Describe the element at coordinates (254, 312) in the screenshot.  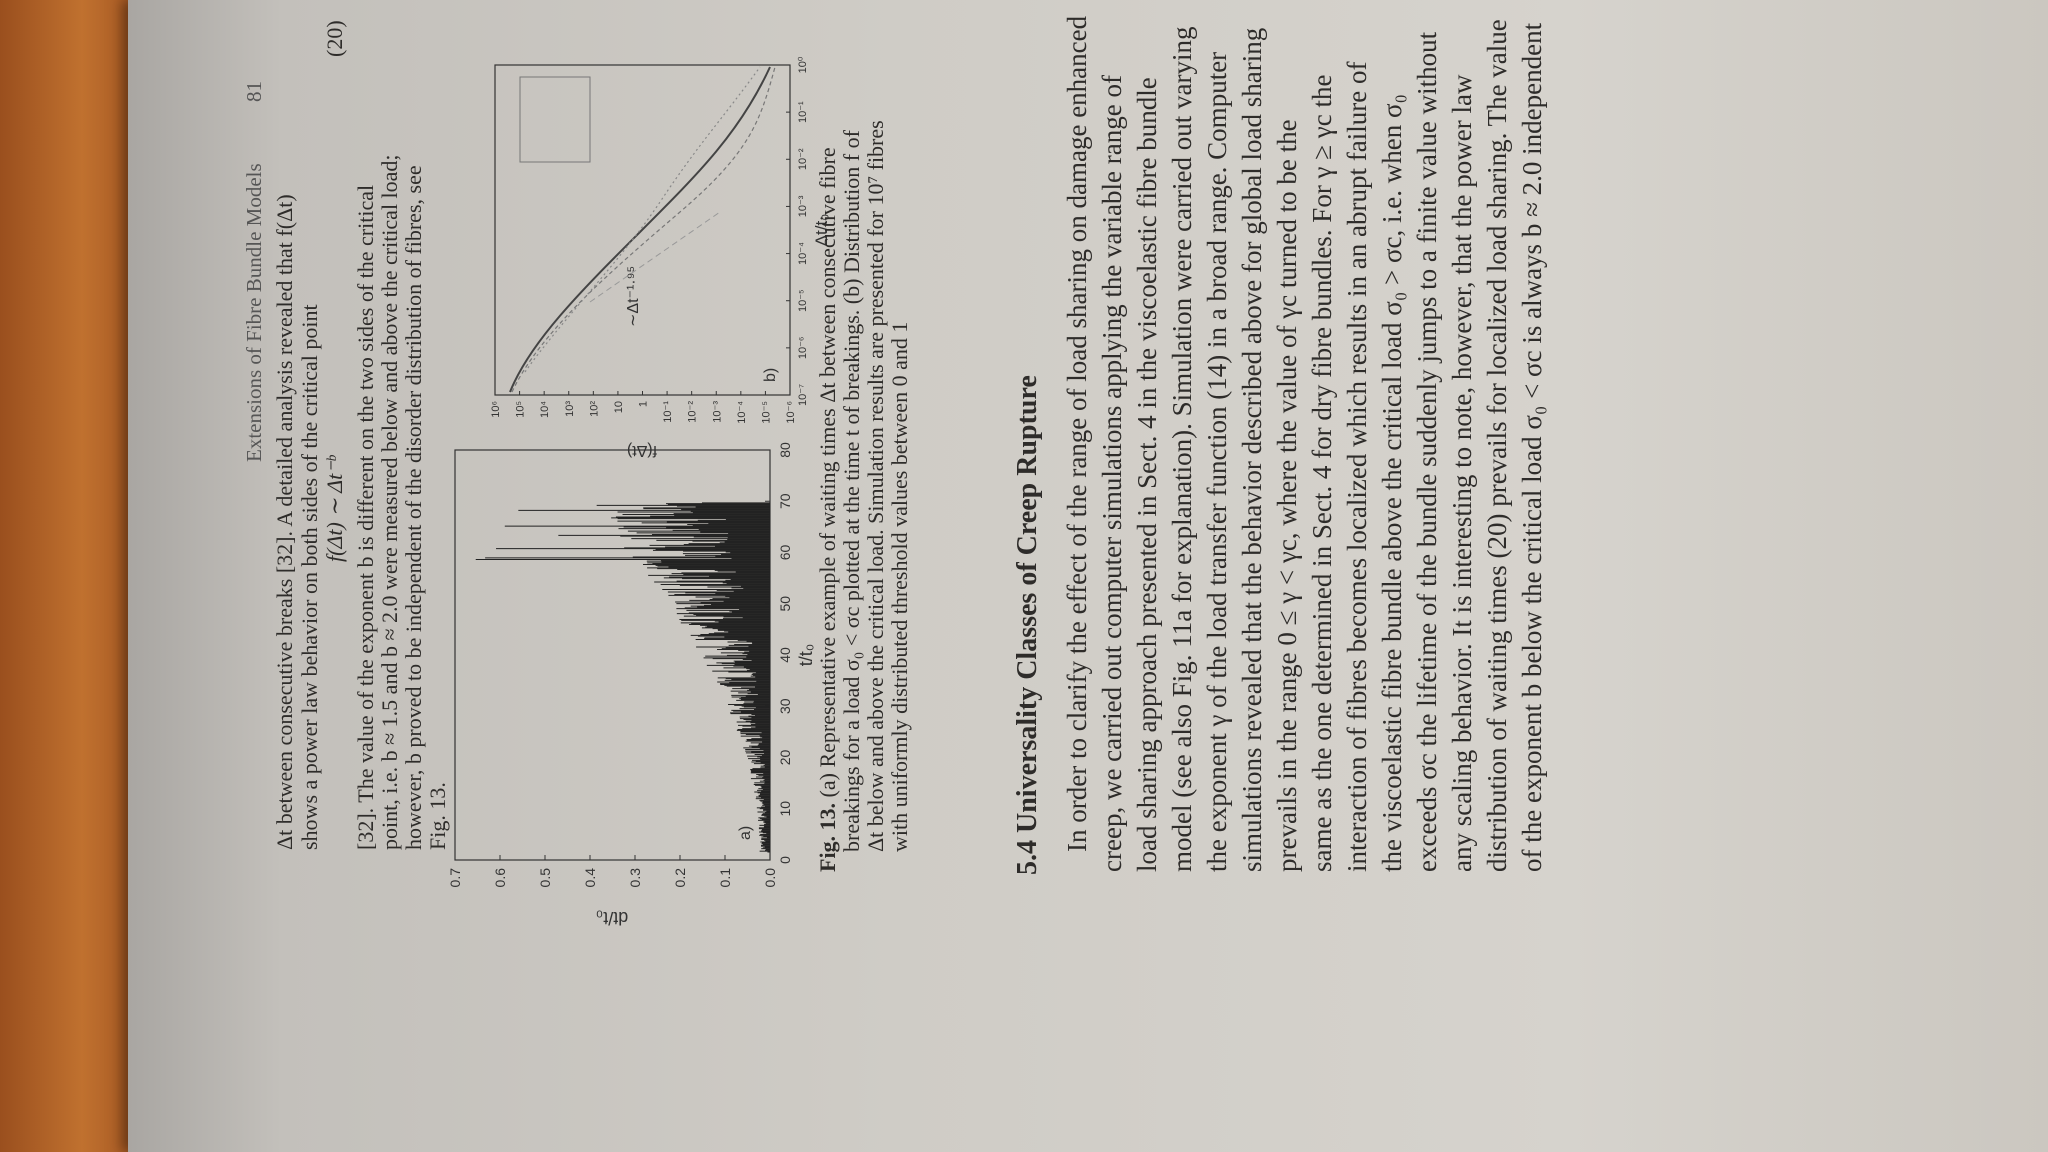
I see `running-title: Extensions of Fibre Bundle Models` at that location.